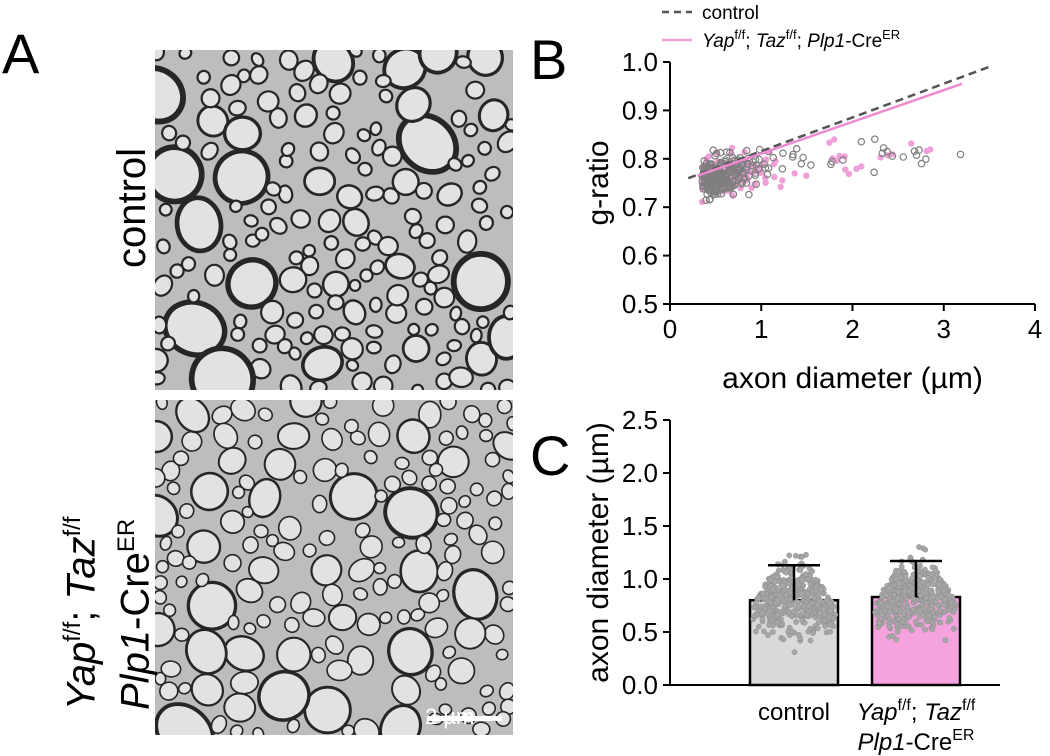 The height and width of the screenshot is (756, 1050). Describe the element at coordinates (640, 256) in the screenshot. I see `y-tick-label: 0.6` at that location.